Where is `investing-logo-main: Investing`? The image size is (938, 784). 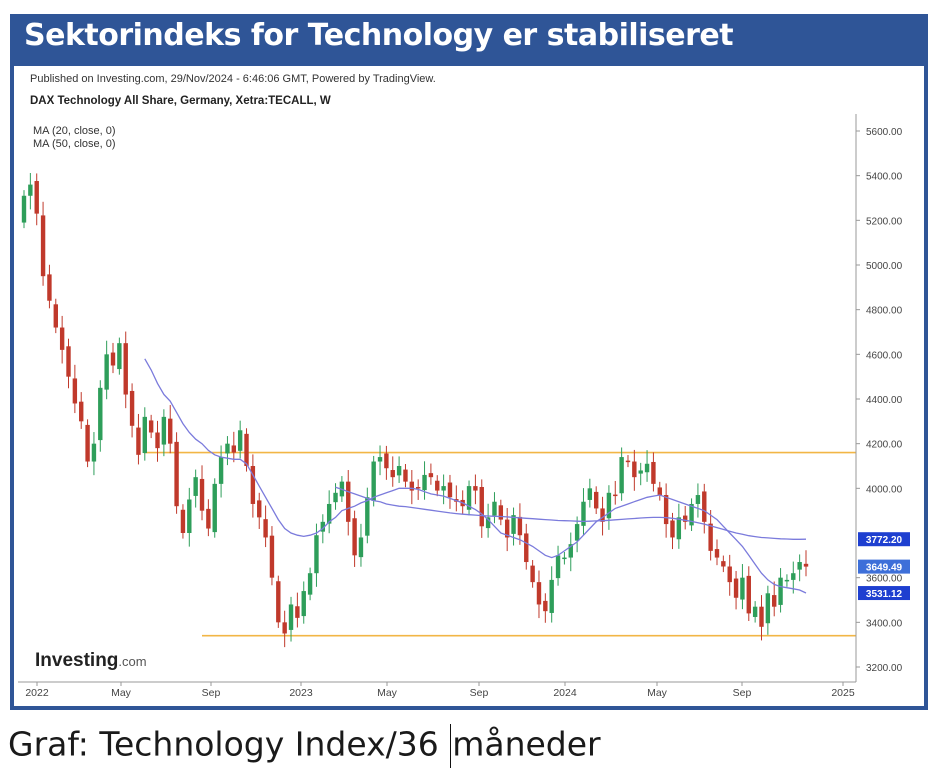 investing-logo-main: Investing is located at coordinates (76, 660).